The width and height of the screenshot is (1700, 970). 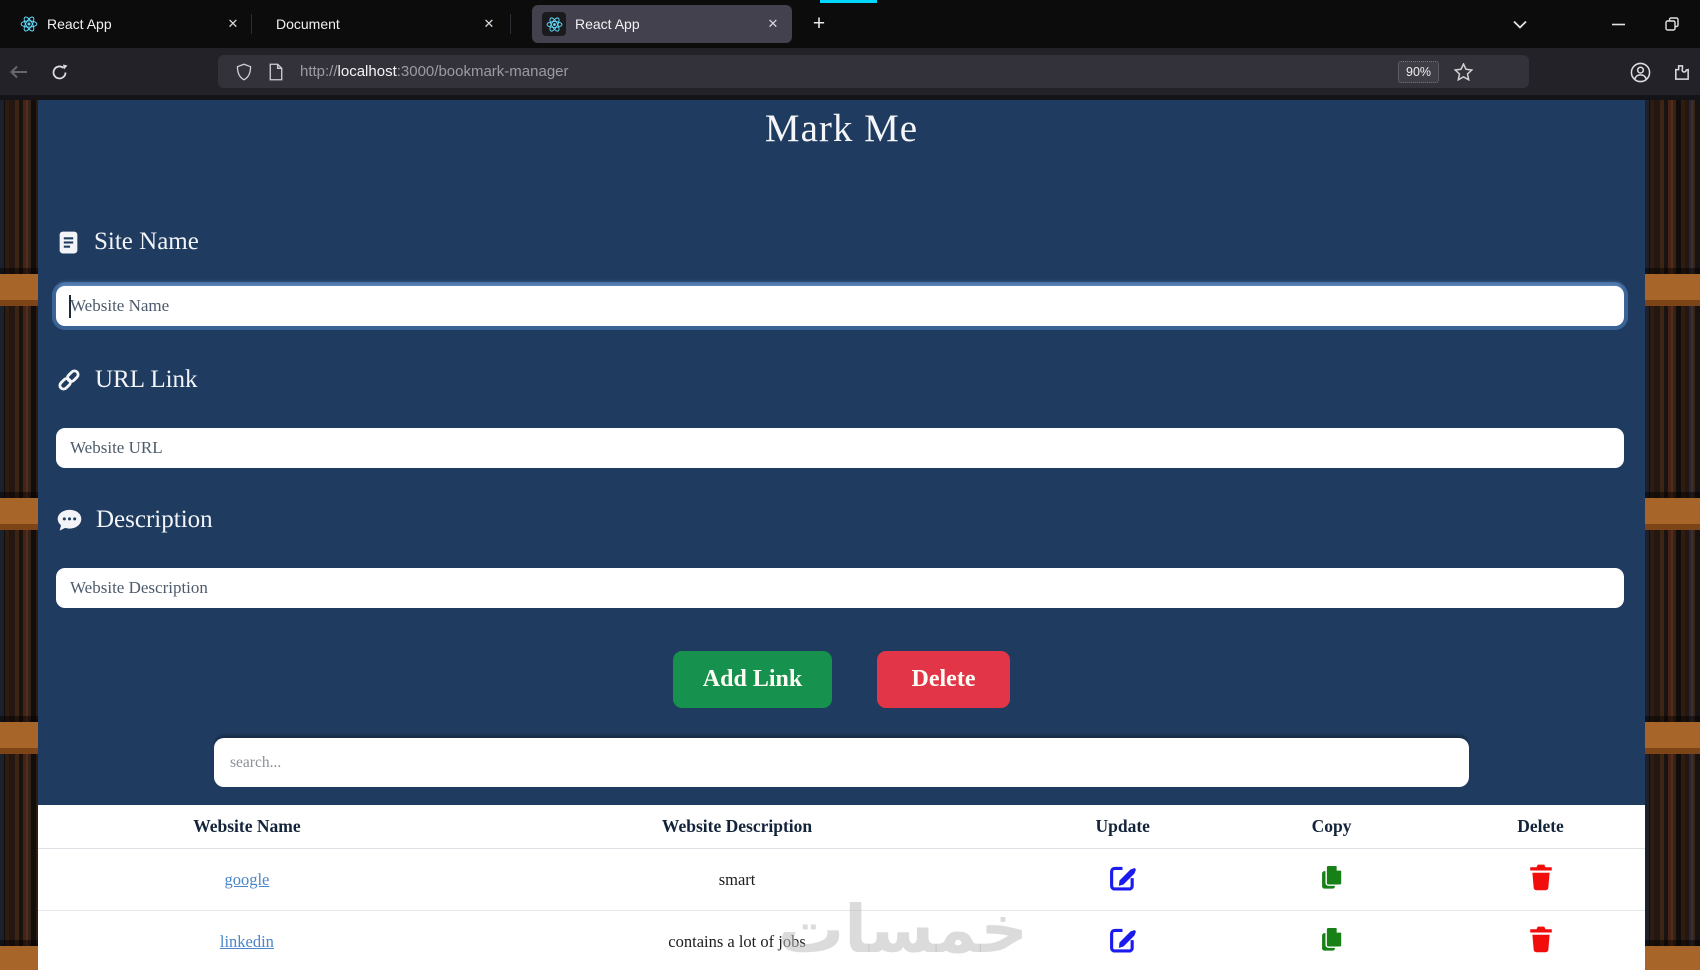 I want to click on page-title: Mark Me, so click(x=841, y=128).